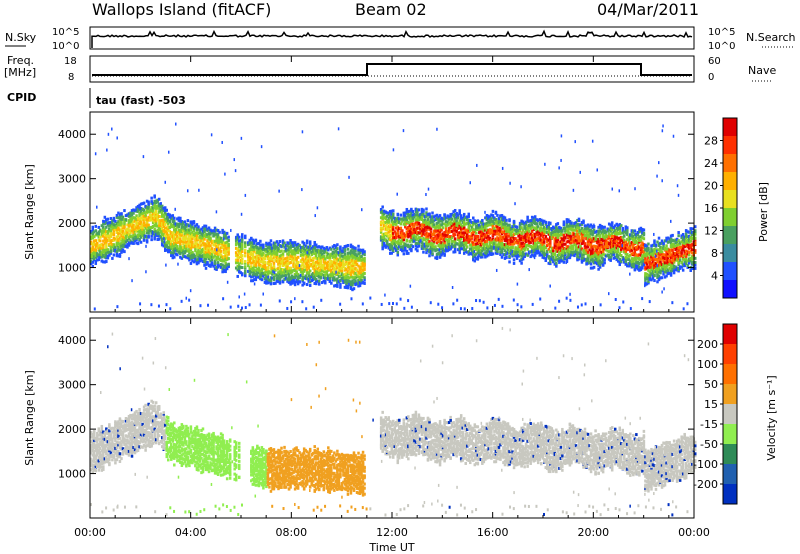  I want to click on freq-trace, so click(392, 69).